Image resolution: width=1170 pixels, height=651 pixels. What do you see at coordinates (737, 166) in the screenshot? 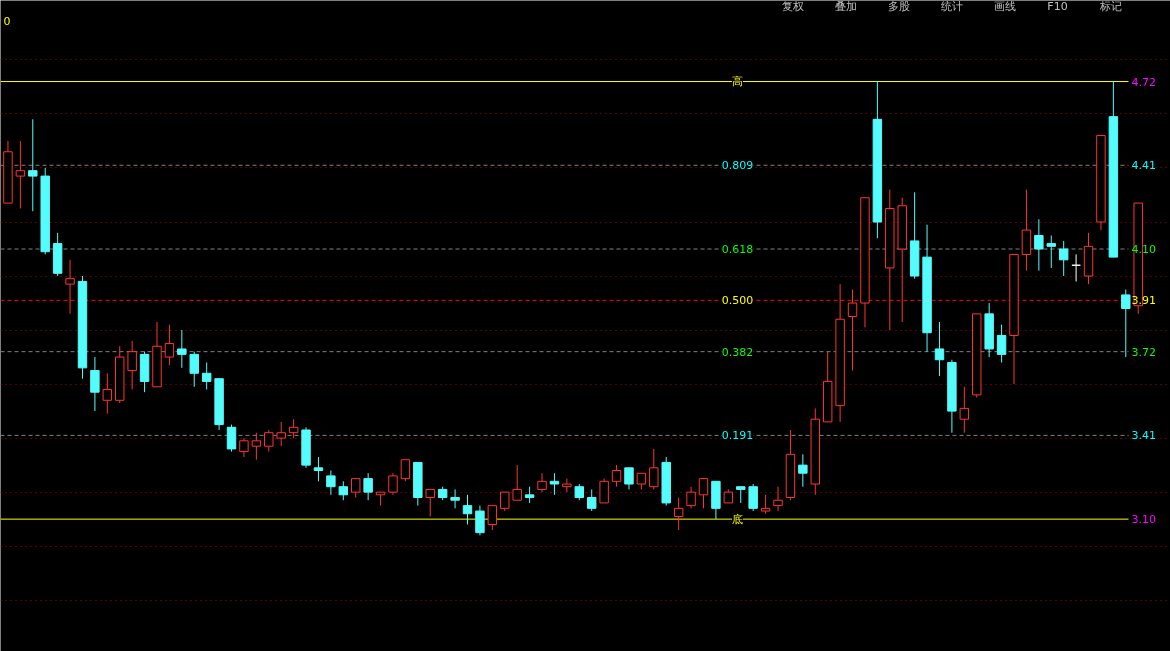
I see `annotation: 0.809` at bounding box center [737, 166].